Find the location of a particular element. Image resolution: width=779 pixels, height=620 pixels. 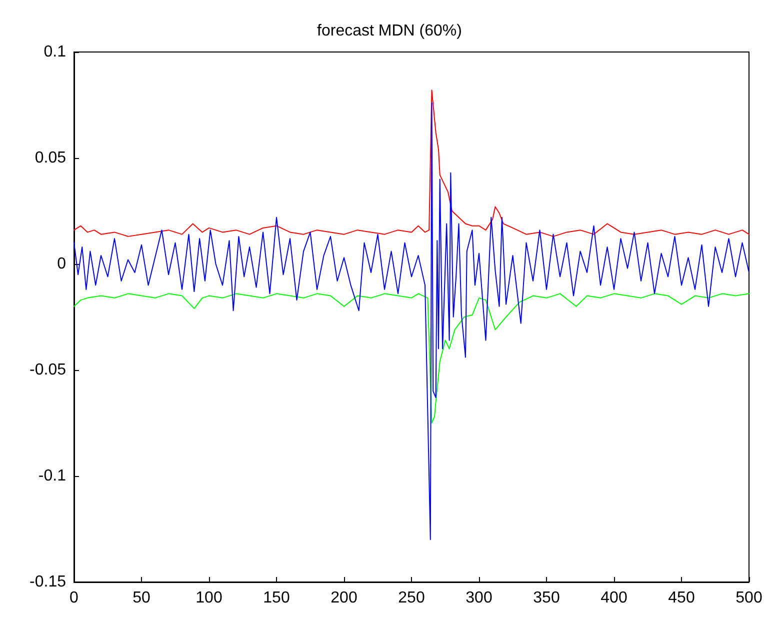

x-tick-label: 100 is located at coordinates (209, 598).